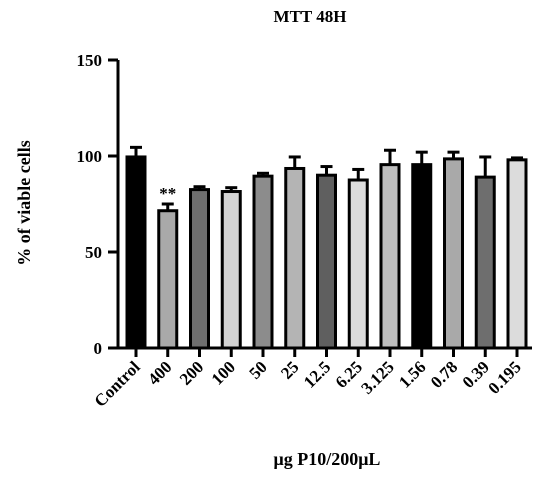  What do you see at coordinates (412, 374) in the screenshot?
I see `x-tick-label: 1.56` at bounding box center [412, 374].